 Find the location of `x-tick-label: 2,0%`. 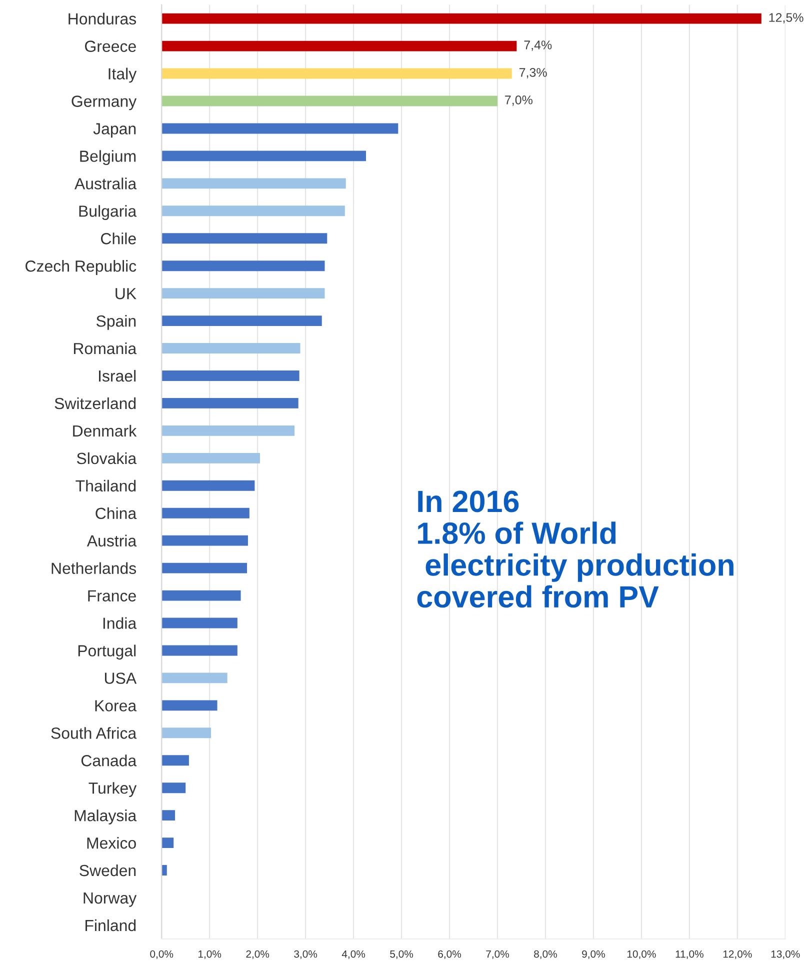

x-tick-label: 2,0% is located at coordinates (258, 954).